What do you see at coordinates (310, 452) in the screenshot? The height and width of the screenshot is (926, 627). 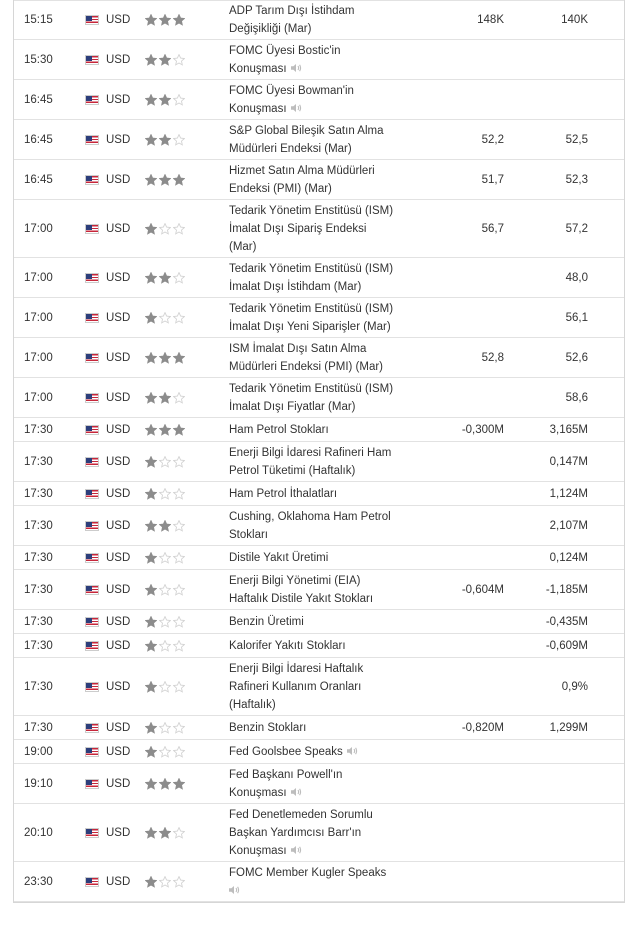 I see `event-name-line: Enerji Bilgi İdaresi Rafineri Ham` at bounding box center [310, 452].